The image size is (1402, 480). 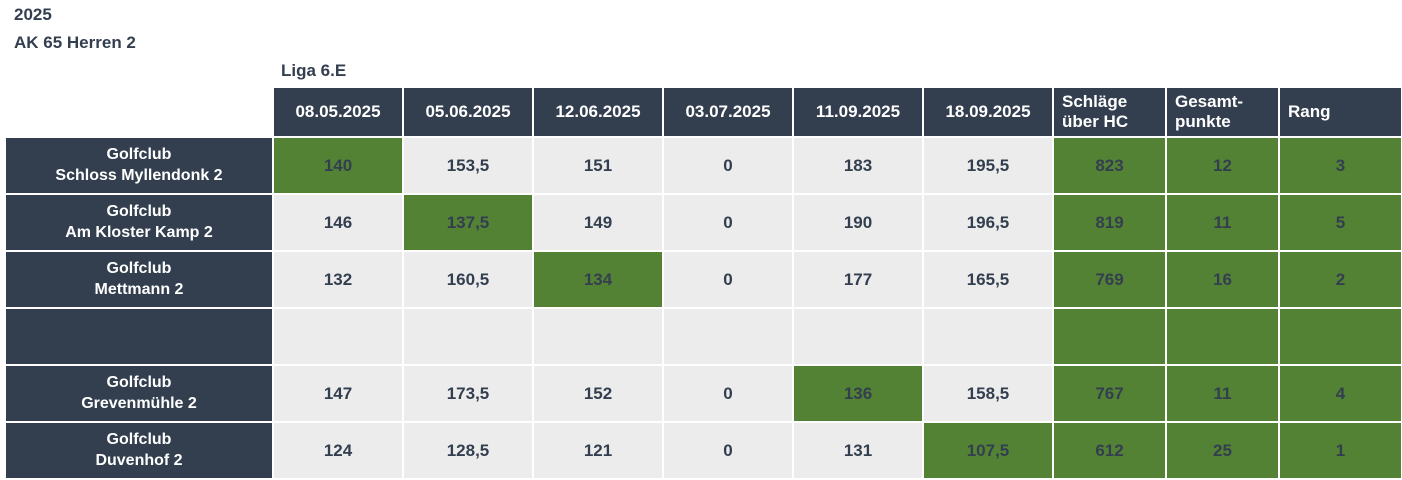 What do you see at coordinates (338, 450) in the screenshot?
I see `score-cell: 124` at bounding box center [338, 450].